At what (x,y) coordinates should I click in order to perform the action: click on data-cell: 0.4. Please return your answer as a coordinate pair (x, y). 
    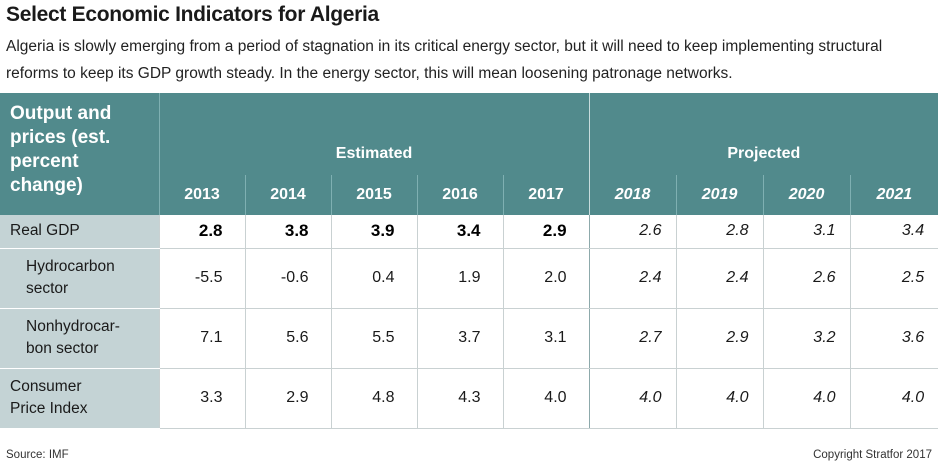
    Looking at the image, I should click on (373, 278).